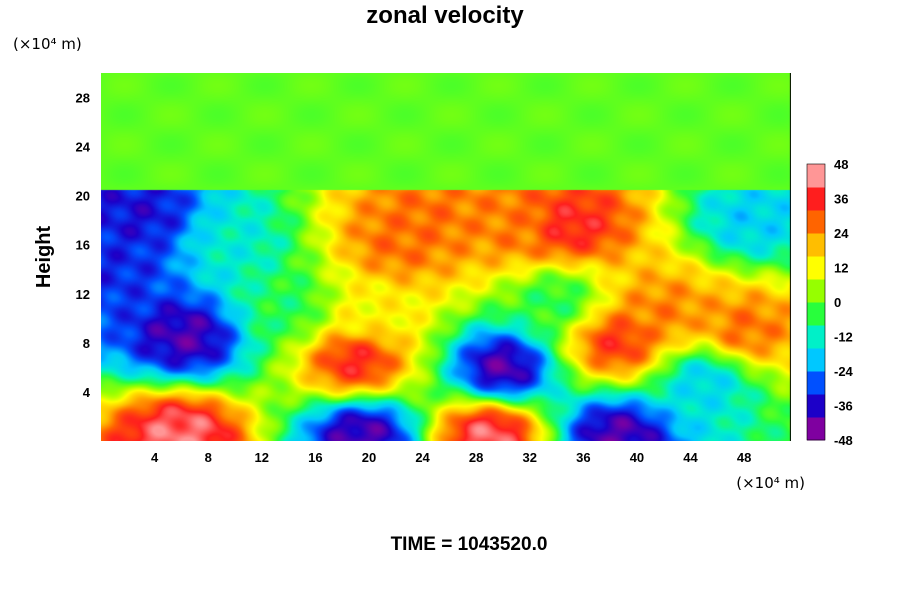 The width and height of the screenshot is (900, 600). Describe the element at coordinates (843, 440) in the screenshot. I see `colorbar-tick-label: -48` at that location.